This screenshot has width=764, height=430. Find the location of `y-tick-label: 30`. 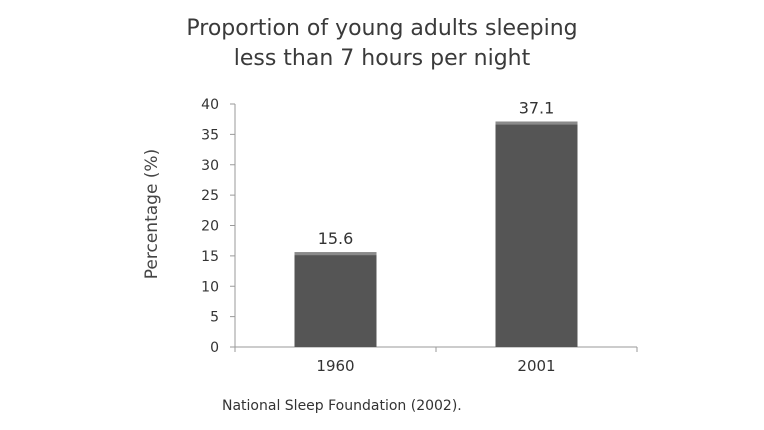

y-tick-label: 30 is located at coordinates (210, 166).